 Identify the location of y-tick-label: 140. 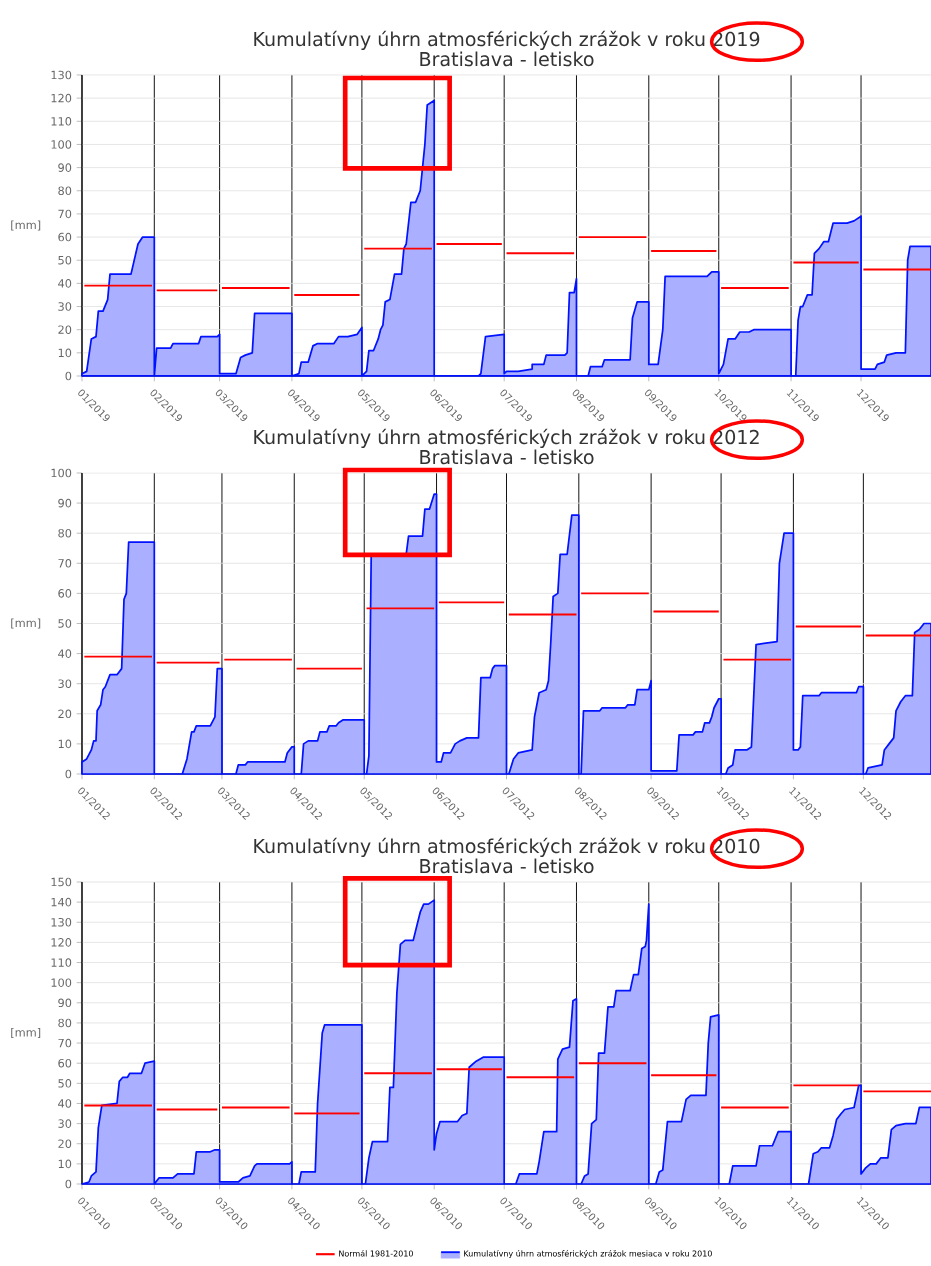
(61, 902).